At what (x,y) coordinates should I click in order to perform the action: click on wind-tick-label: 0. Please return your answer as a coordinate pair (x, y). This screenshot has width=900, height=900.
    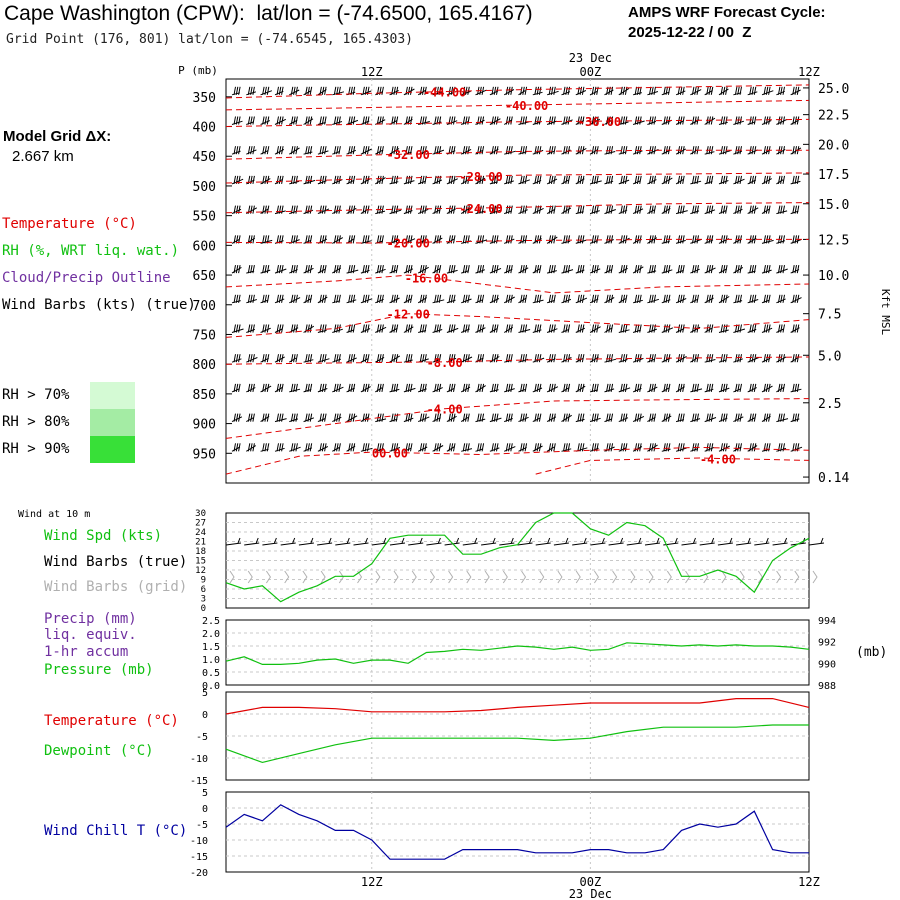
    Looking at the image, I should click on (203, 609).